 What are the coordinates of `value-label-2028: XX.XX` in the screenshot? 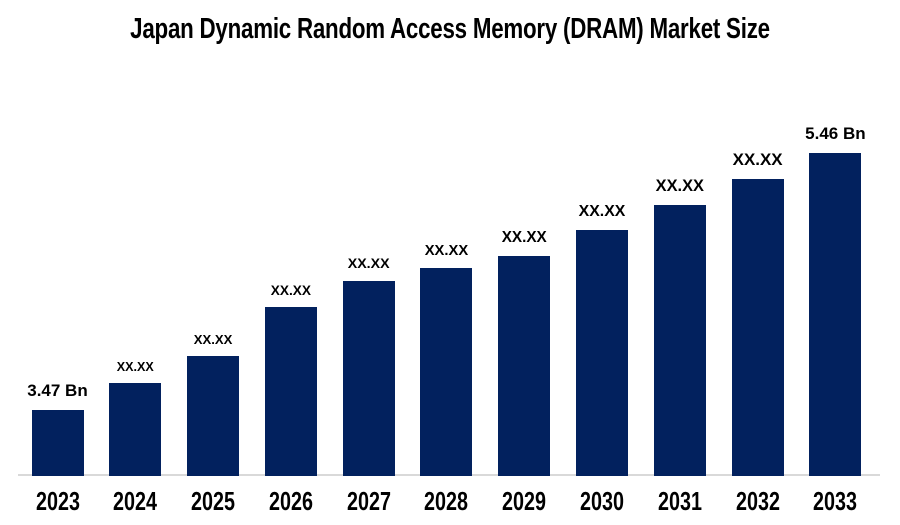 It's located at (446, 251).